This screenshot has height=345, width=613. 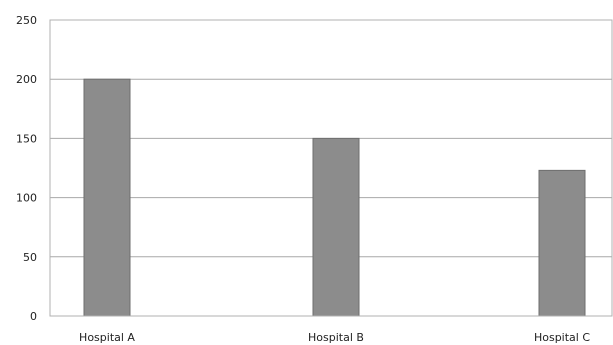 I want to click on bar-hospital-c, so click(x=562, y=243).